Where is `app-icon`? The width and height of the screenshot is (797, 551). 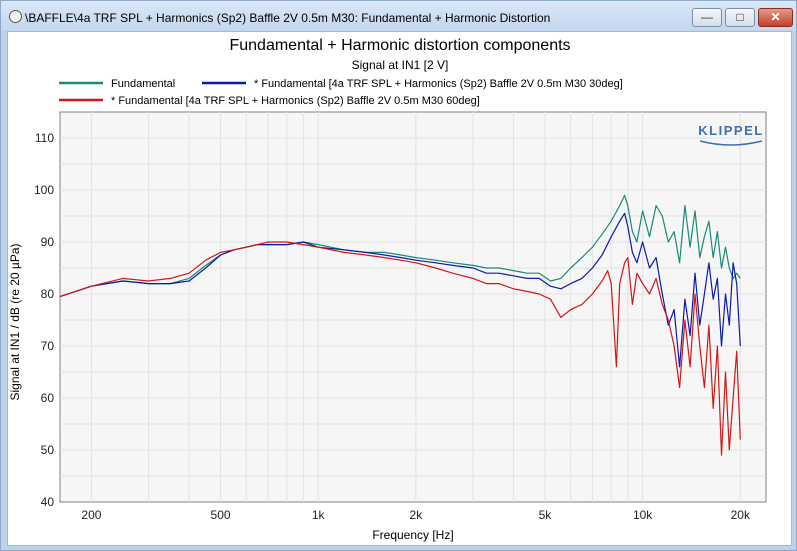 app-icon is located at coordinates (15, 16).